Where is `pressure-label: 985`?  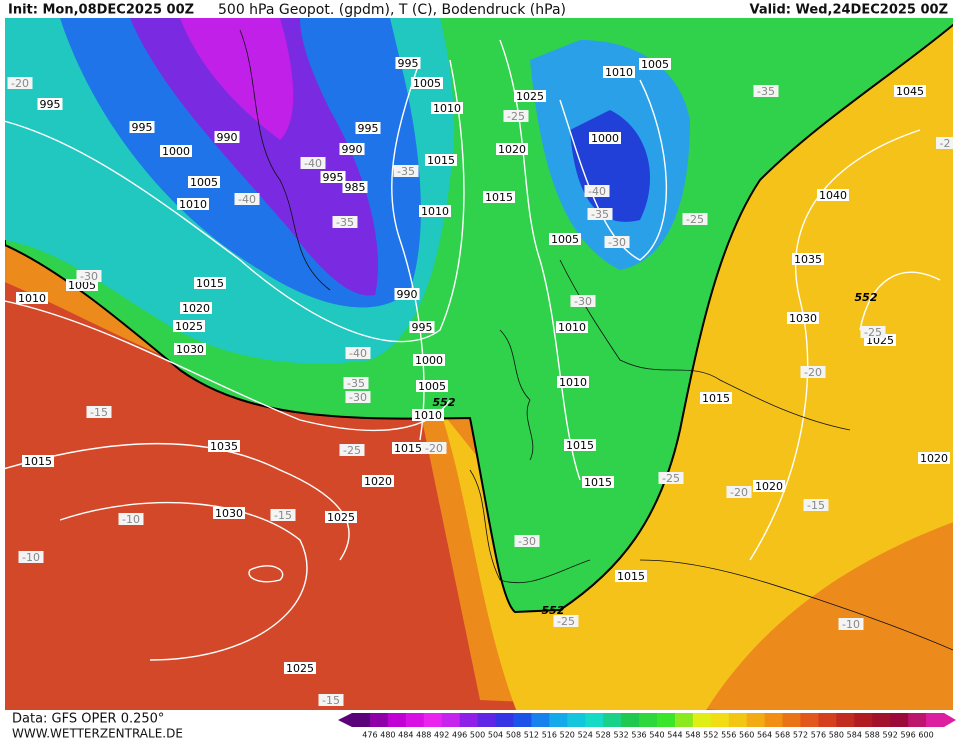 pressure-label: 985 is located at coordinates (355, 187).